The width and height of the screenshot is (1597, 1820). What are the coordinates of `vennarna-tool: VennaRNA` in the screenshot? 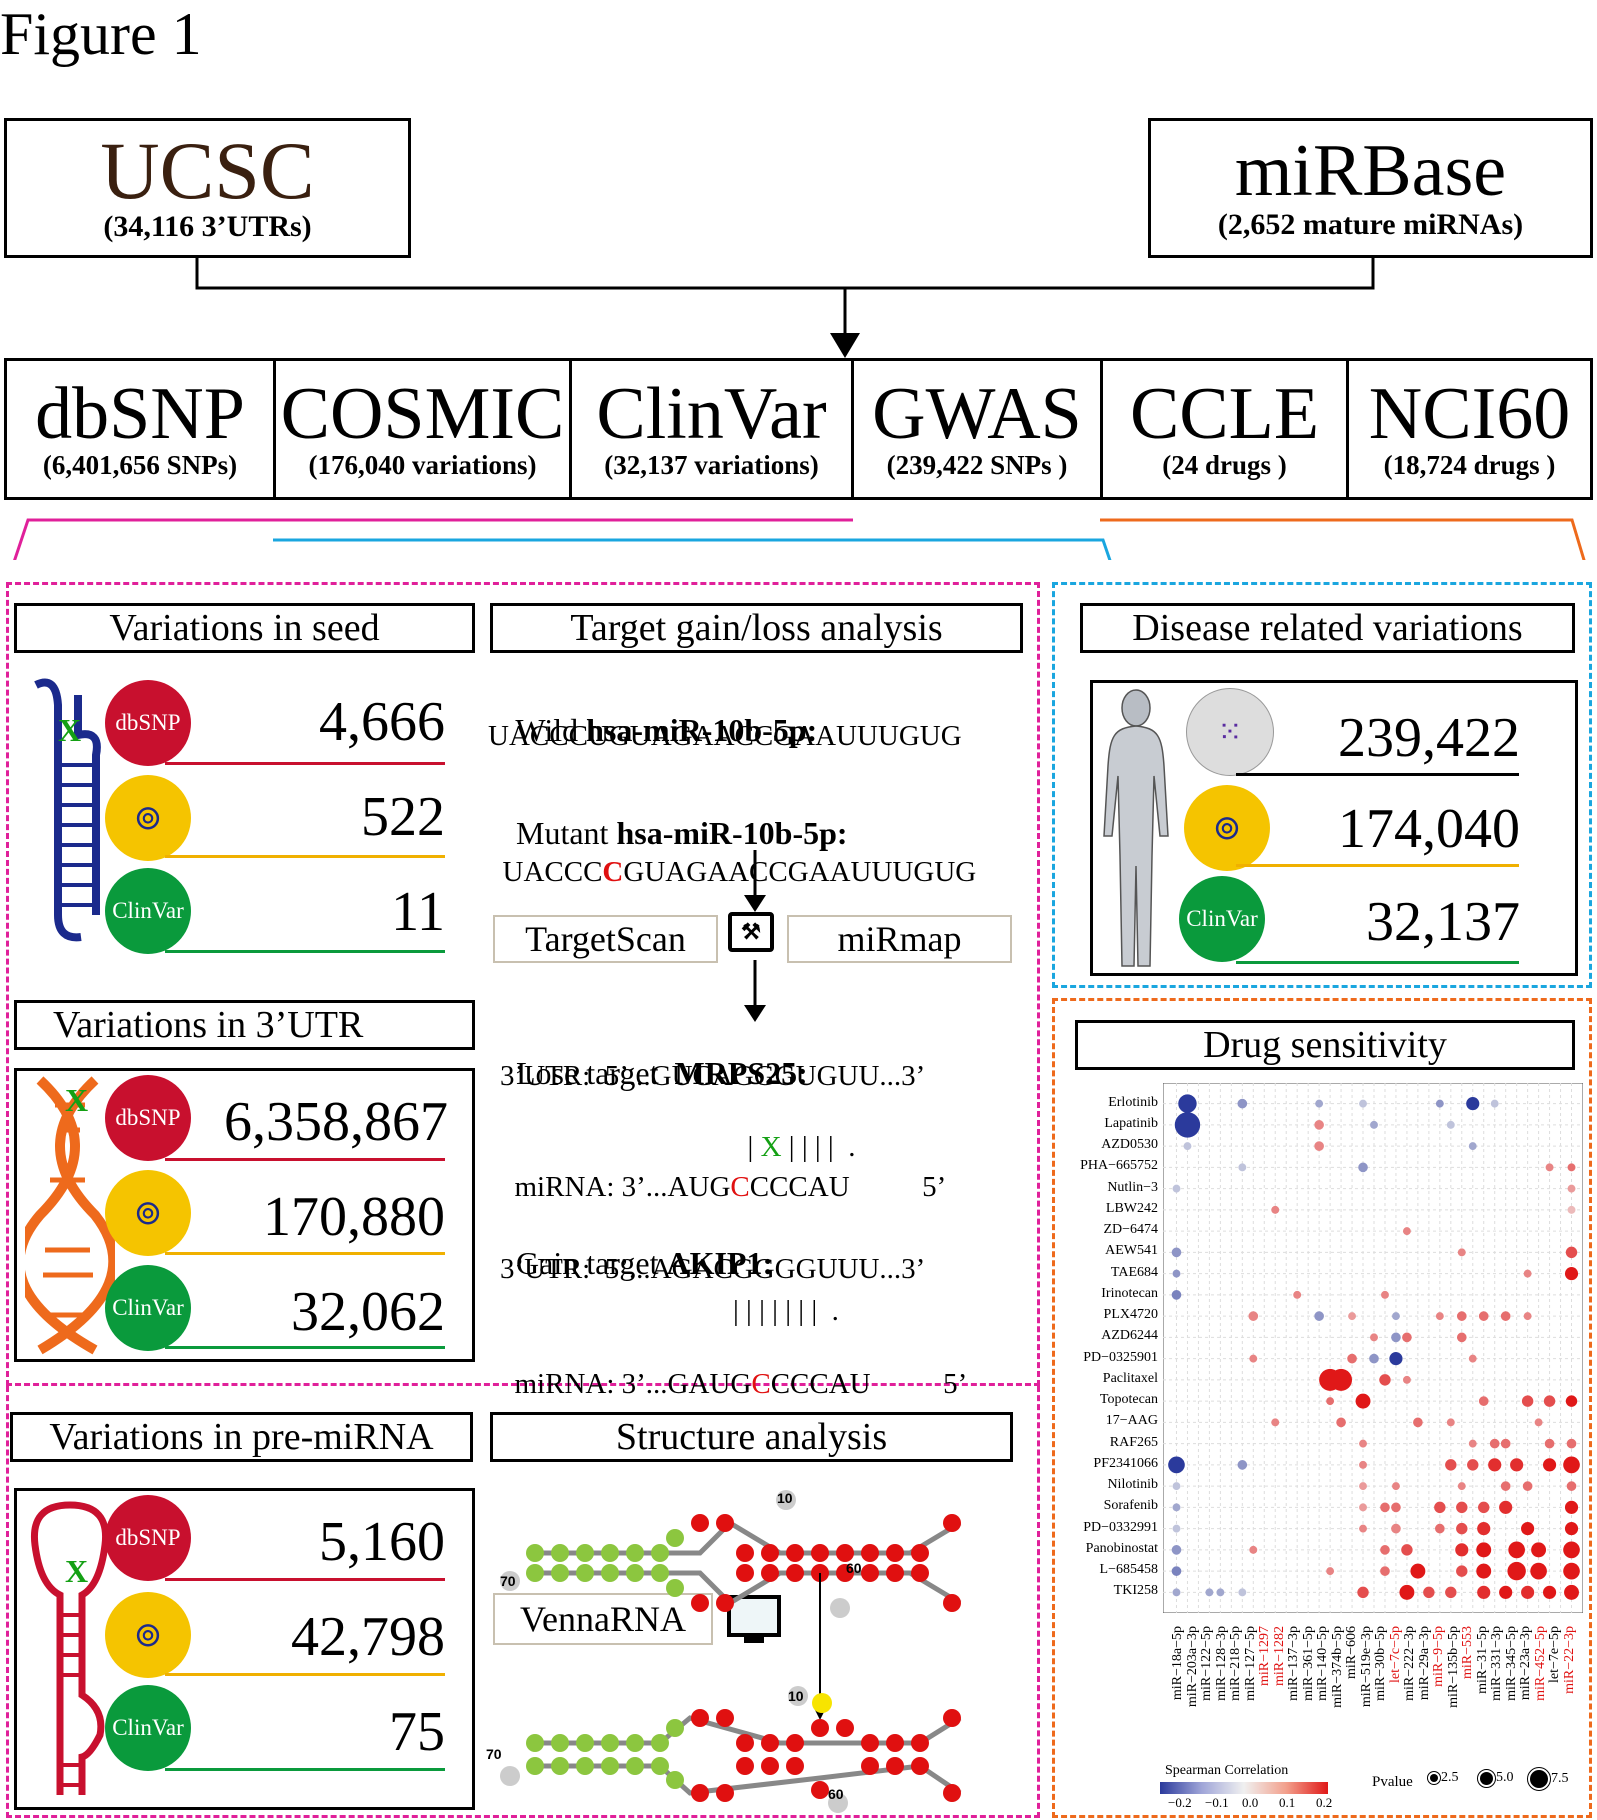 It's located at (603, 1619).